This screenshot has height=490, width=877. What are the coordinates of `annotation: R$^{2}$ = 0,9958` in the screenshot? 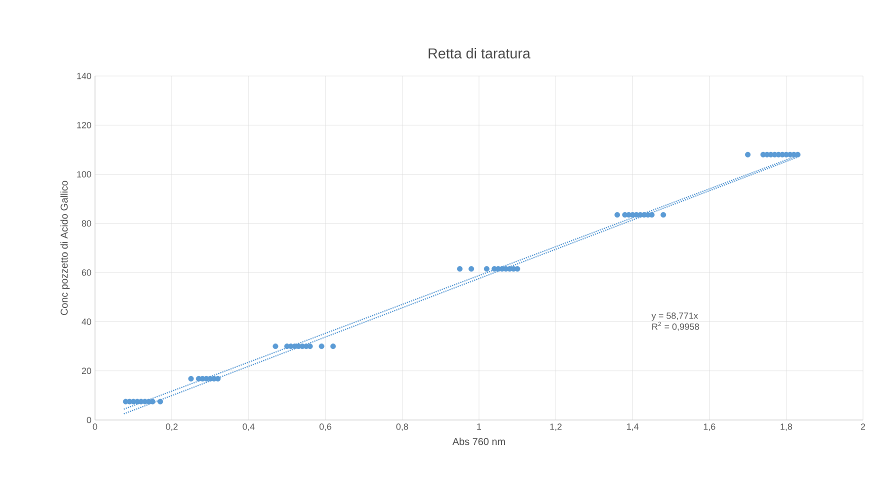 It's located at (676, 326).